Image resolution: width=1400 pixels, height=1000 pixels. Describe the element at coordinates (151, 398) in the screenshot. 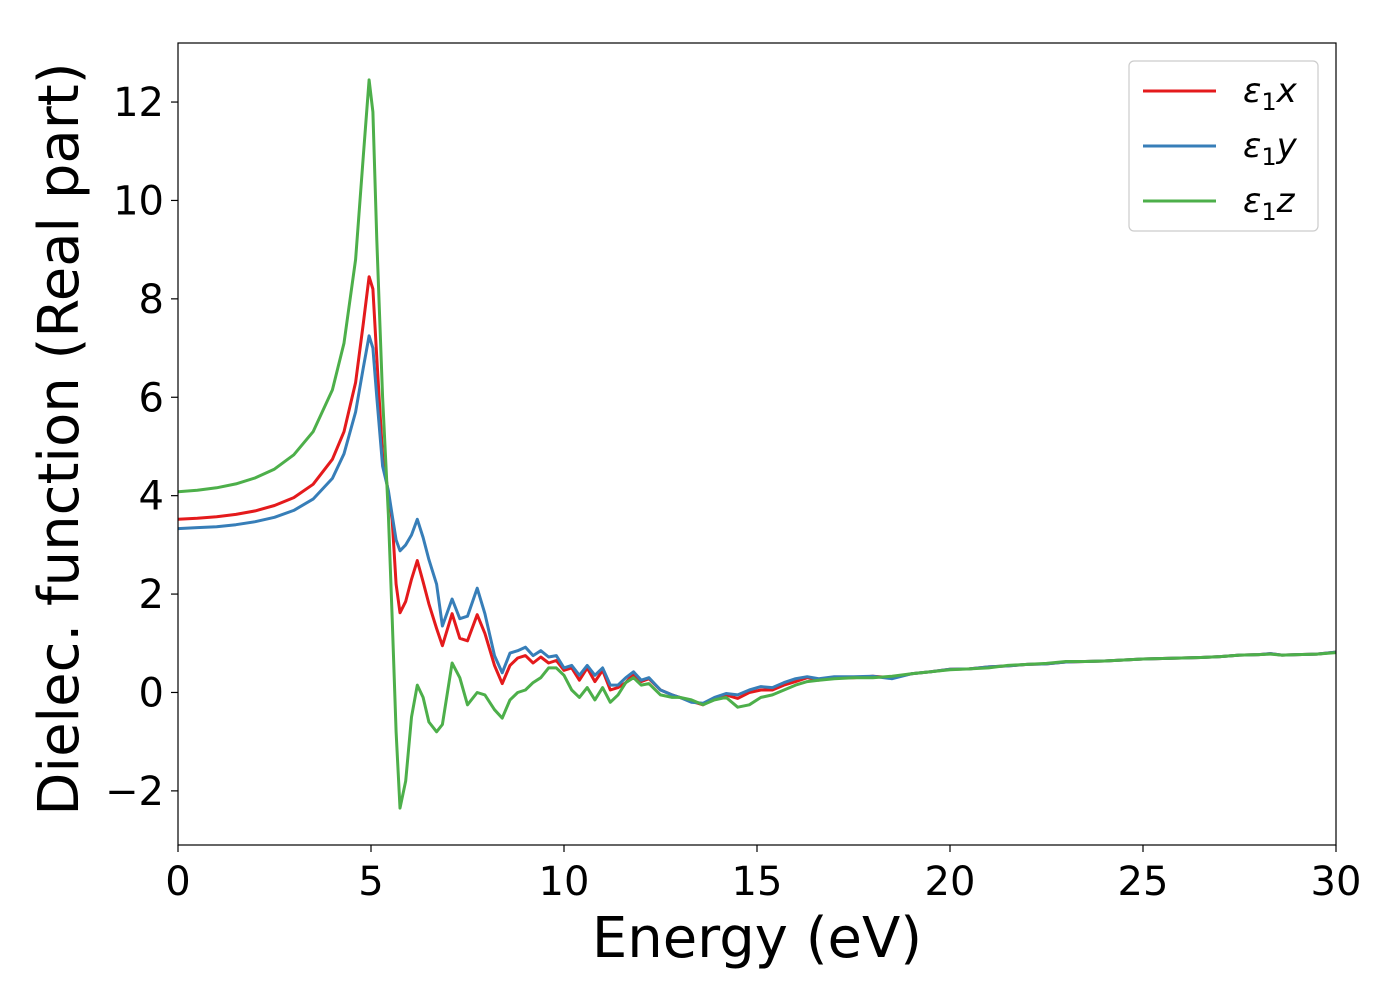

I see `y-tick-label: 6` at that location.